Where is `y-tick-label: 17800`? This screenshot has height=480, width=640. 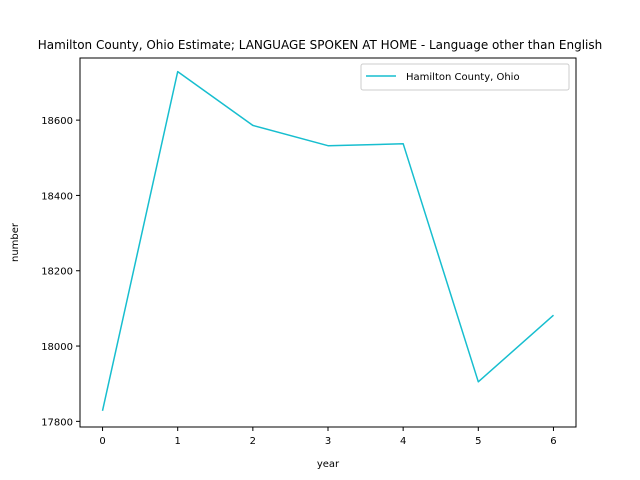 y-tick-label: 17800 is located at coordinates (57, 422).